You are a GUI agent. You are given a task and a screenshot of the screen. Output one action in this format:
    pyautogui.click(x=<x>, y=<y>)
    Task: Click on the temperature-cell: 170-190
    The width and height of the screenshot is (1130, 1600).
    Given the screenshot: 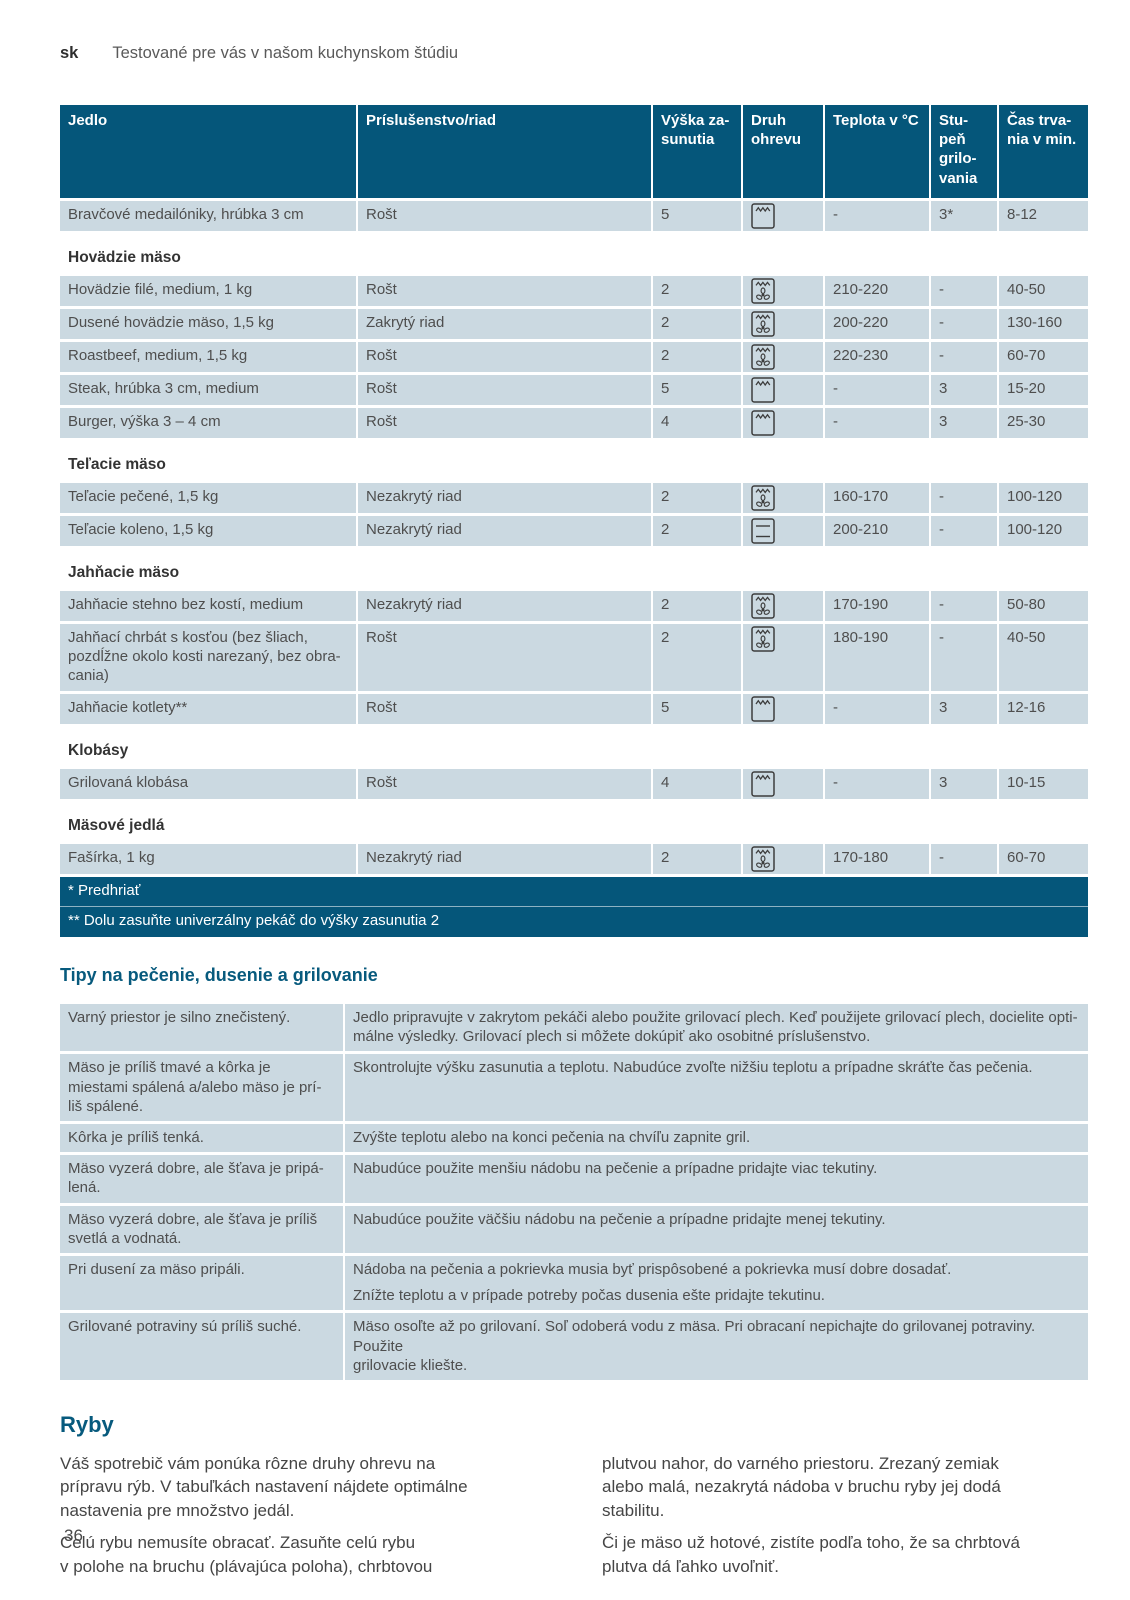 What is the action you would take?
    pyautogui.click(x=877, y=606)
    